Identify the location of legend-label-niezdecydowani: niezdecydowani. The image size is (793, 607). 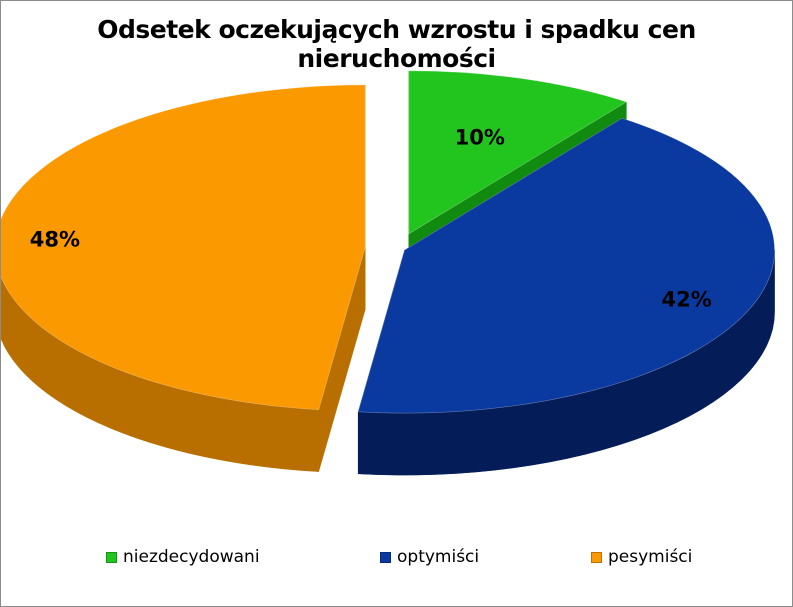
(191, 557).